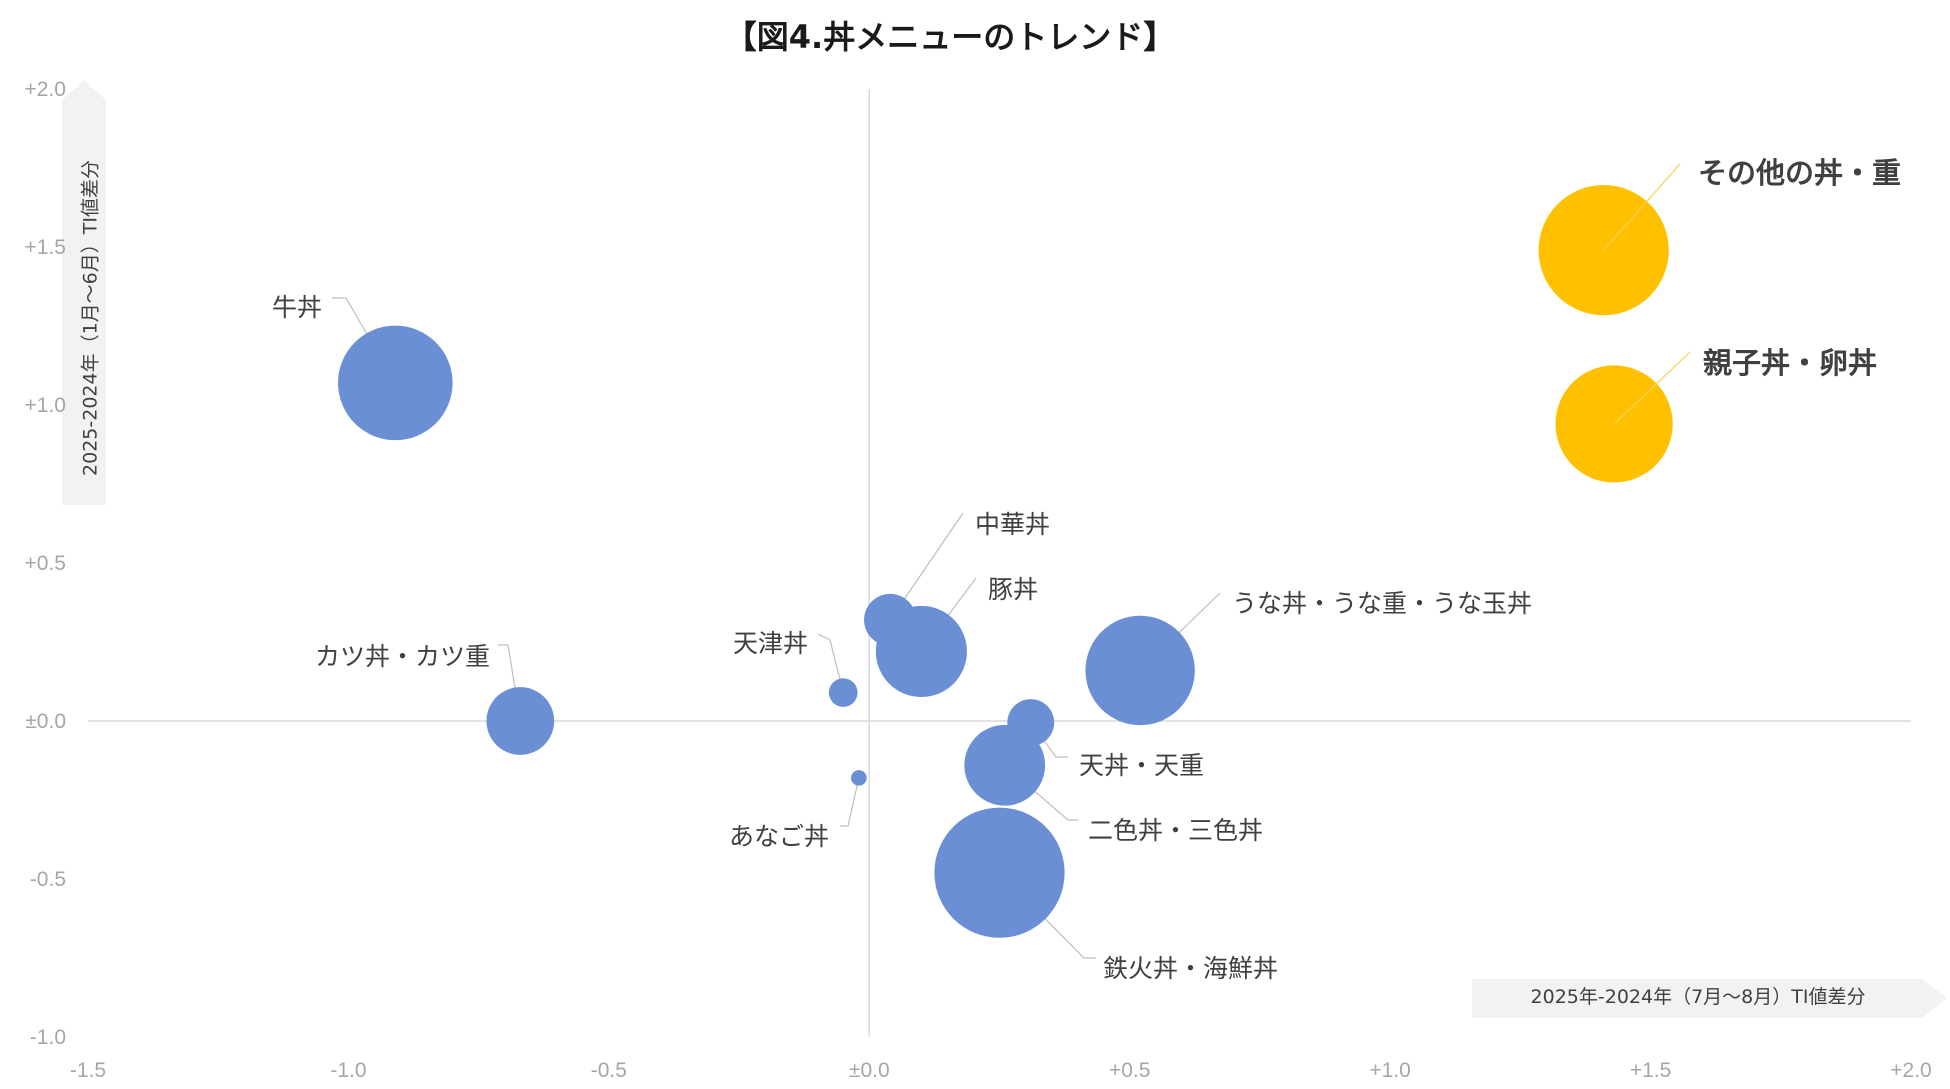  What do you see at coordinates (869, 1070) in the screenshot?
I see `x-tick-label: ±0.0` at bounding box center [869, 1070].